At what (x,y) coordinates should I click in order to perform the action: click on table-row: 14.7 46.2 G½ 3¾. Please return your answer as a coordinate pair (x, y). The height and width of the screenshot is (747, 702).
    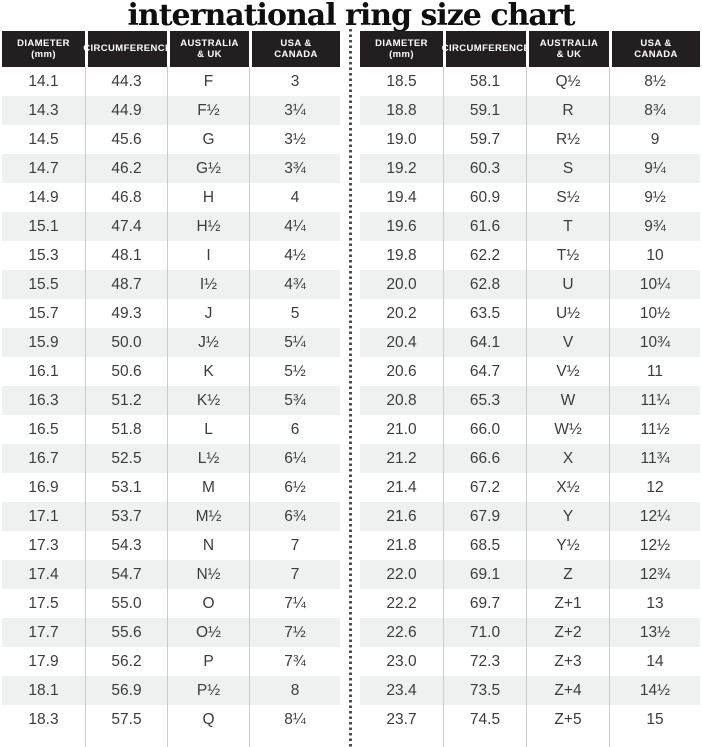
    Looking at the image, I should click on (171, 168).